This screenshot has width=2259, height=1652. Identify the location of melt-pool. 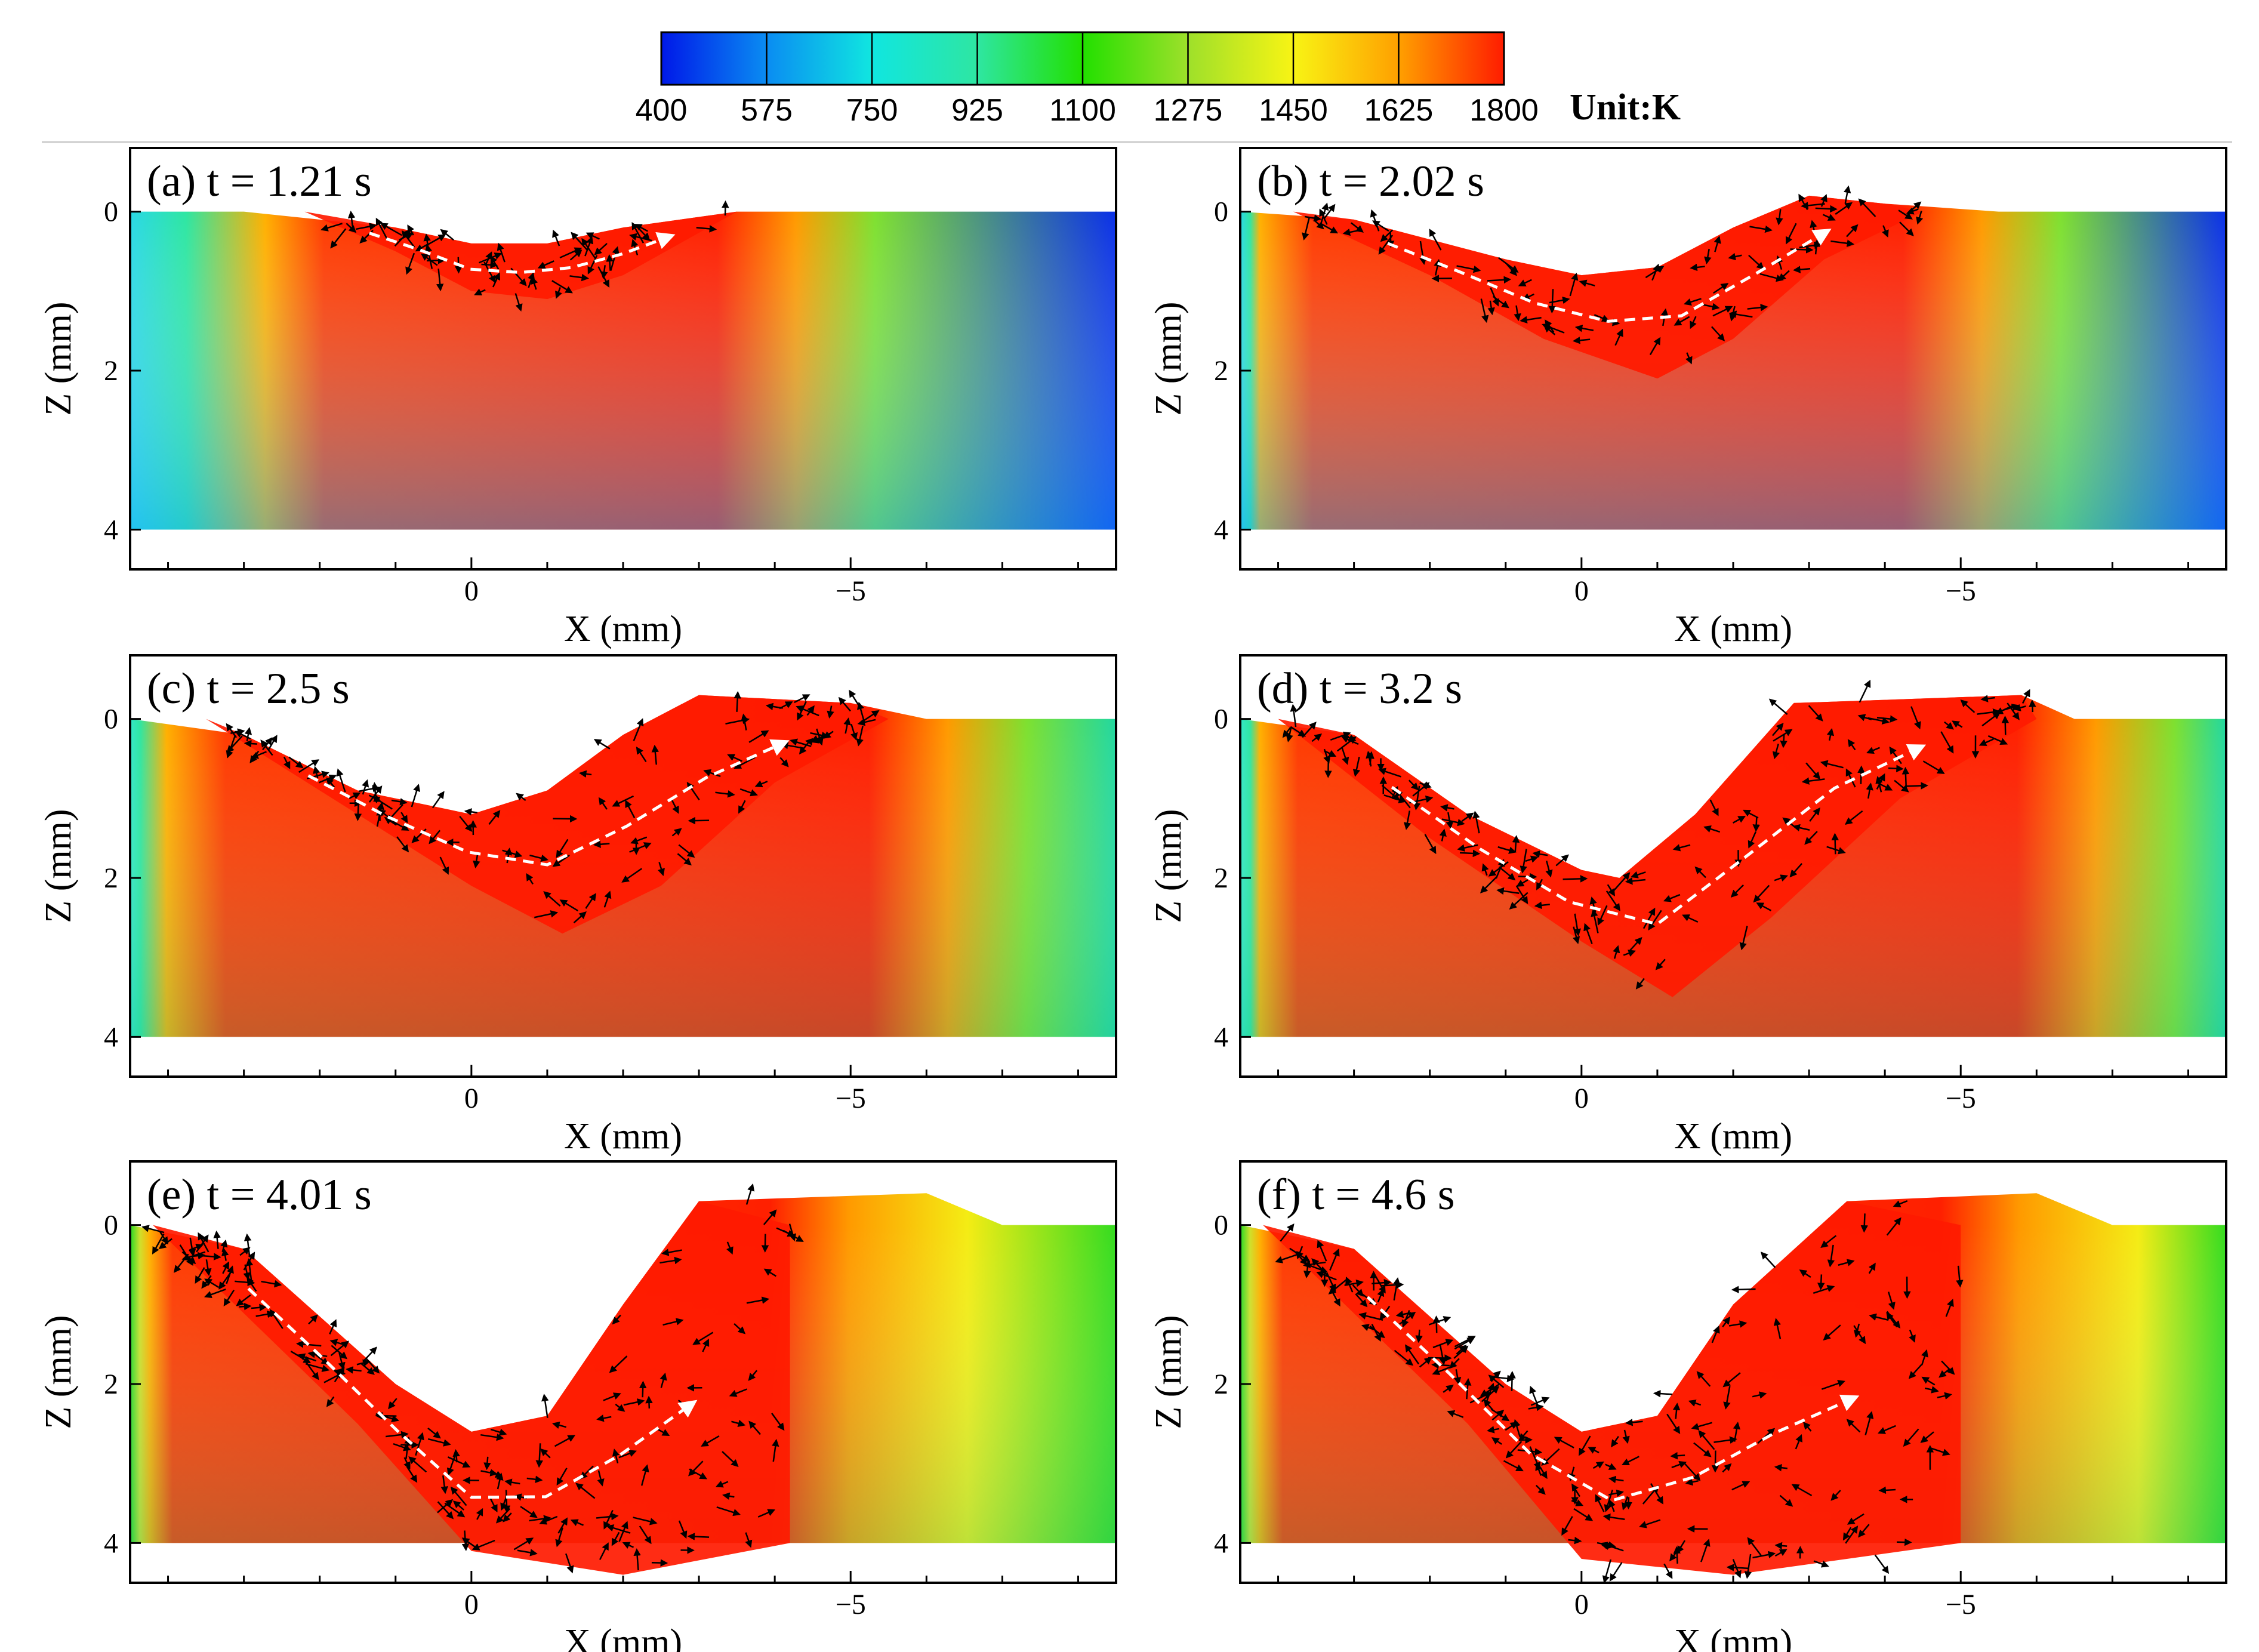
(1608, 287).